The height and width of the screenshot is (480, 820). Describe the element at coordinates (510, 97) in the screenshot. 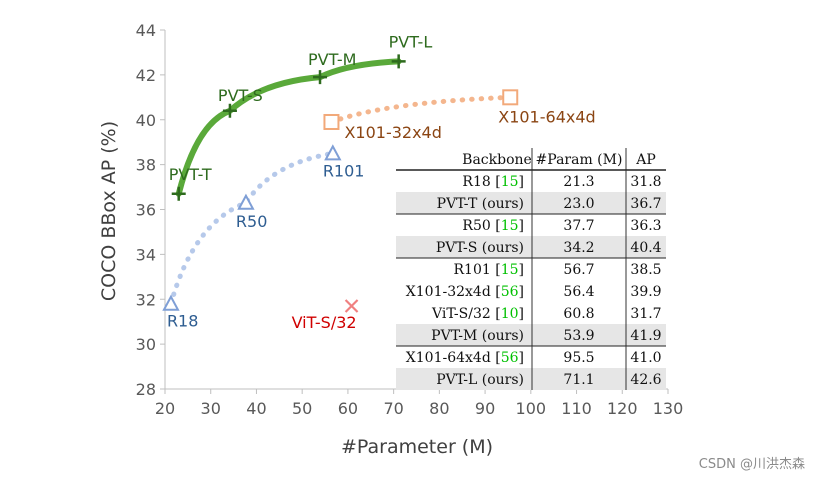

I see `data-point-x101-64x4d` at that location.